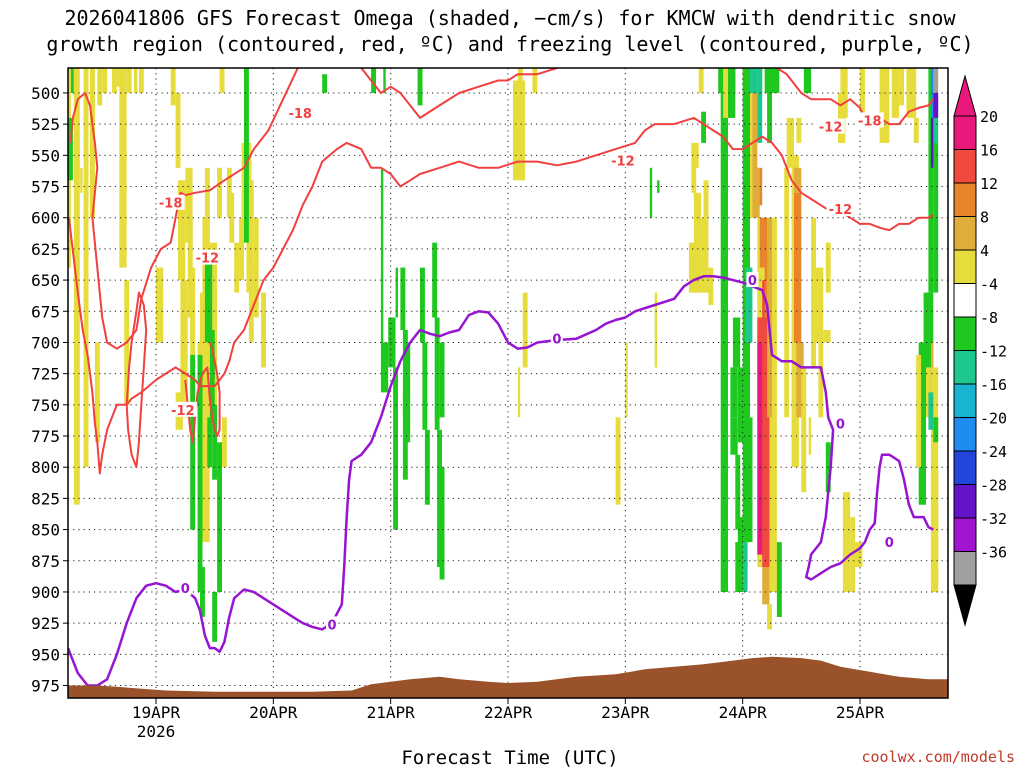 This screenshot has width=1024, height=768. I want to click on colorbar-label: 16, so click(989, 151).